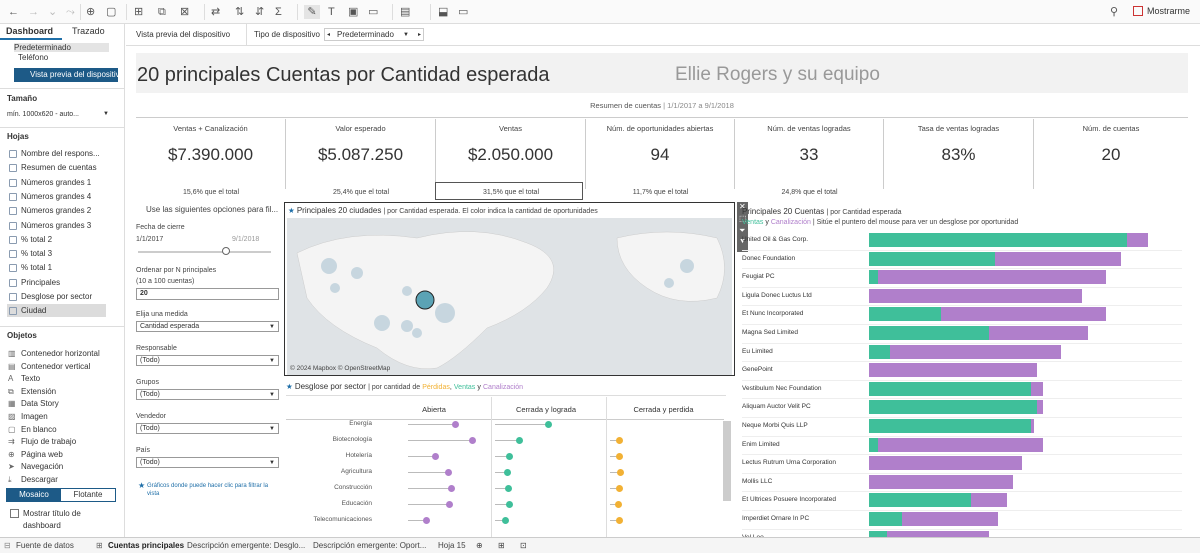 The width and height of the screenshot is (1200, 553). What do you see at coordinates (425, 300) in the screenshot?
I see `city-marker-selected` at bounding box center [425, 300].